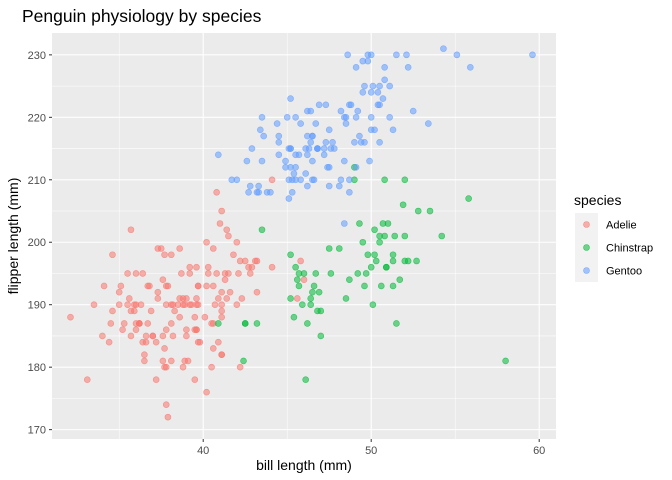 The image size is (672, 480). Describe the element at coordinates (539, 451) in the screenshot. I see `x-tick-label: 60` at that location.